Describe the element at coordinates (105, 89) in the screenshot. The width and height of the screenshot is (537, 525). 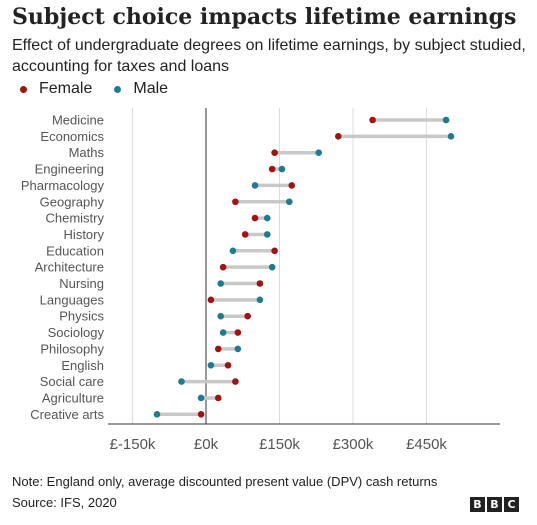
I see `legend: Female Male` at that location.